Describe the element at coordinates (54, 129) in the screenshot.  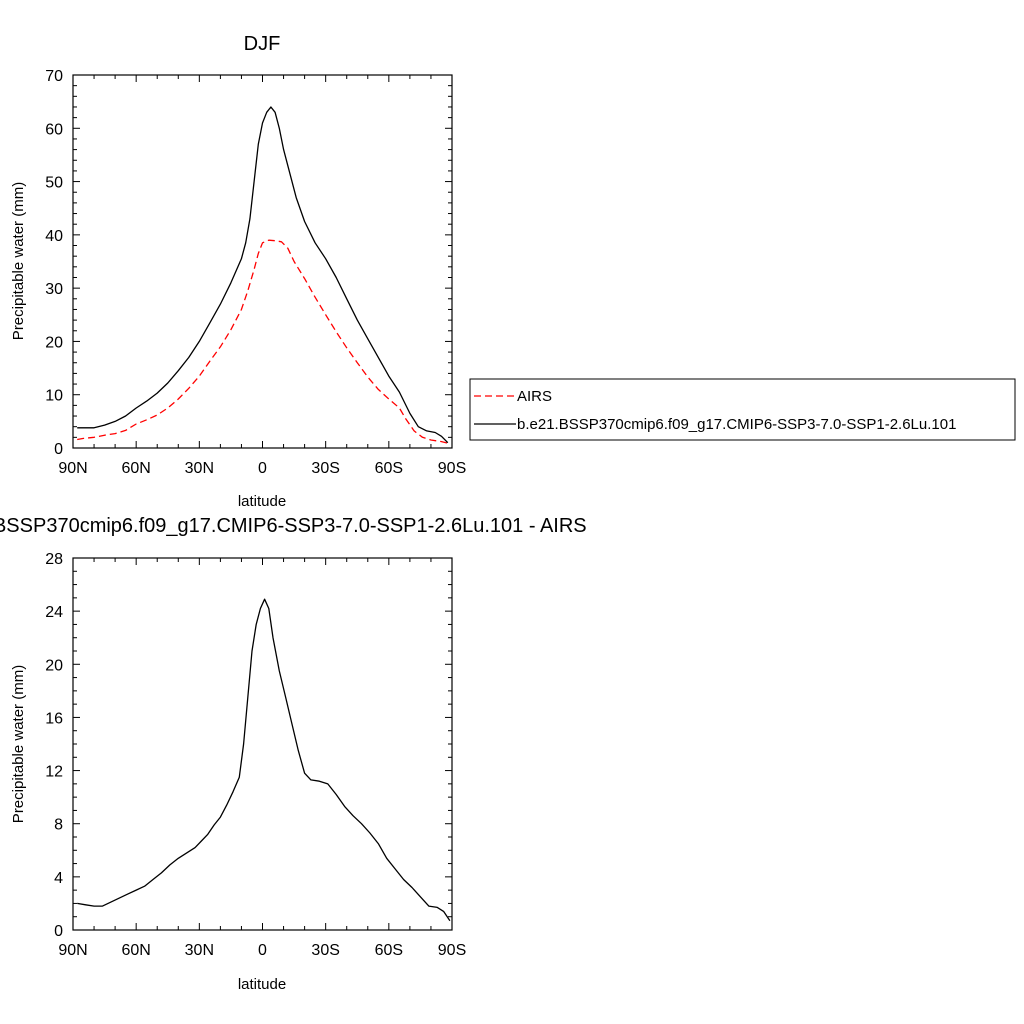
I see `y-tick-label: 60` at that location.